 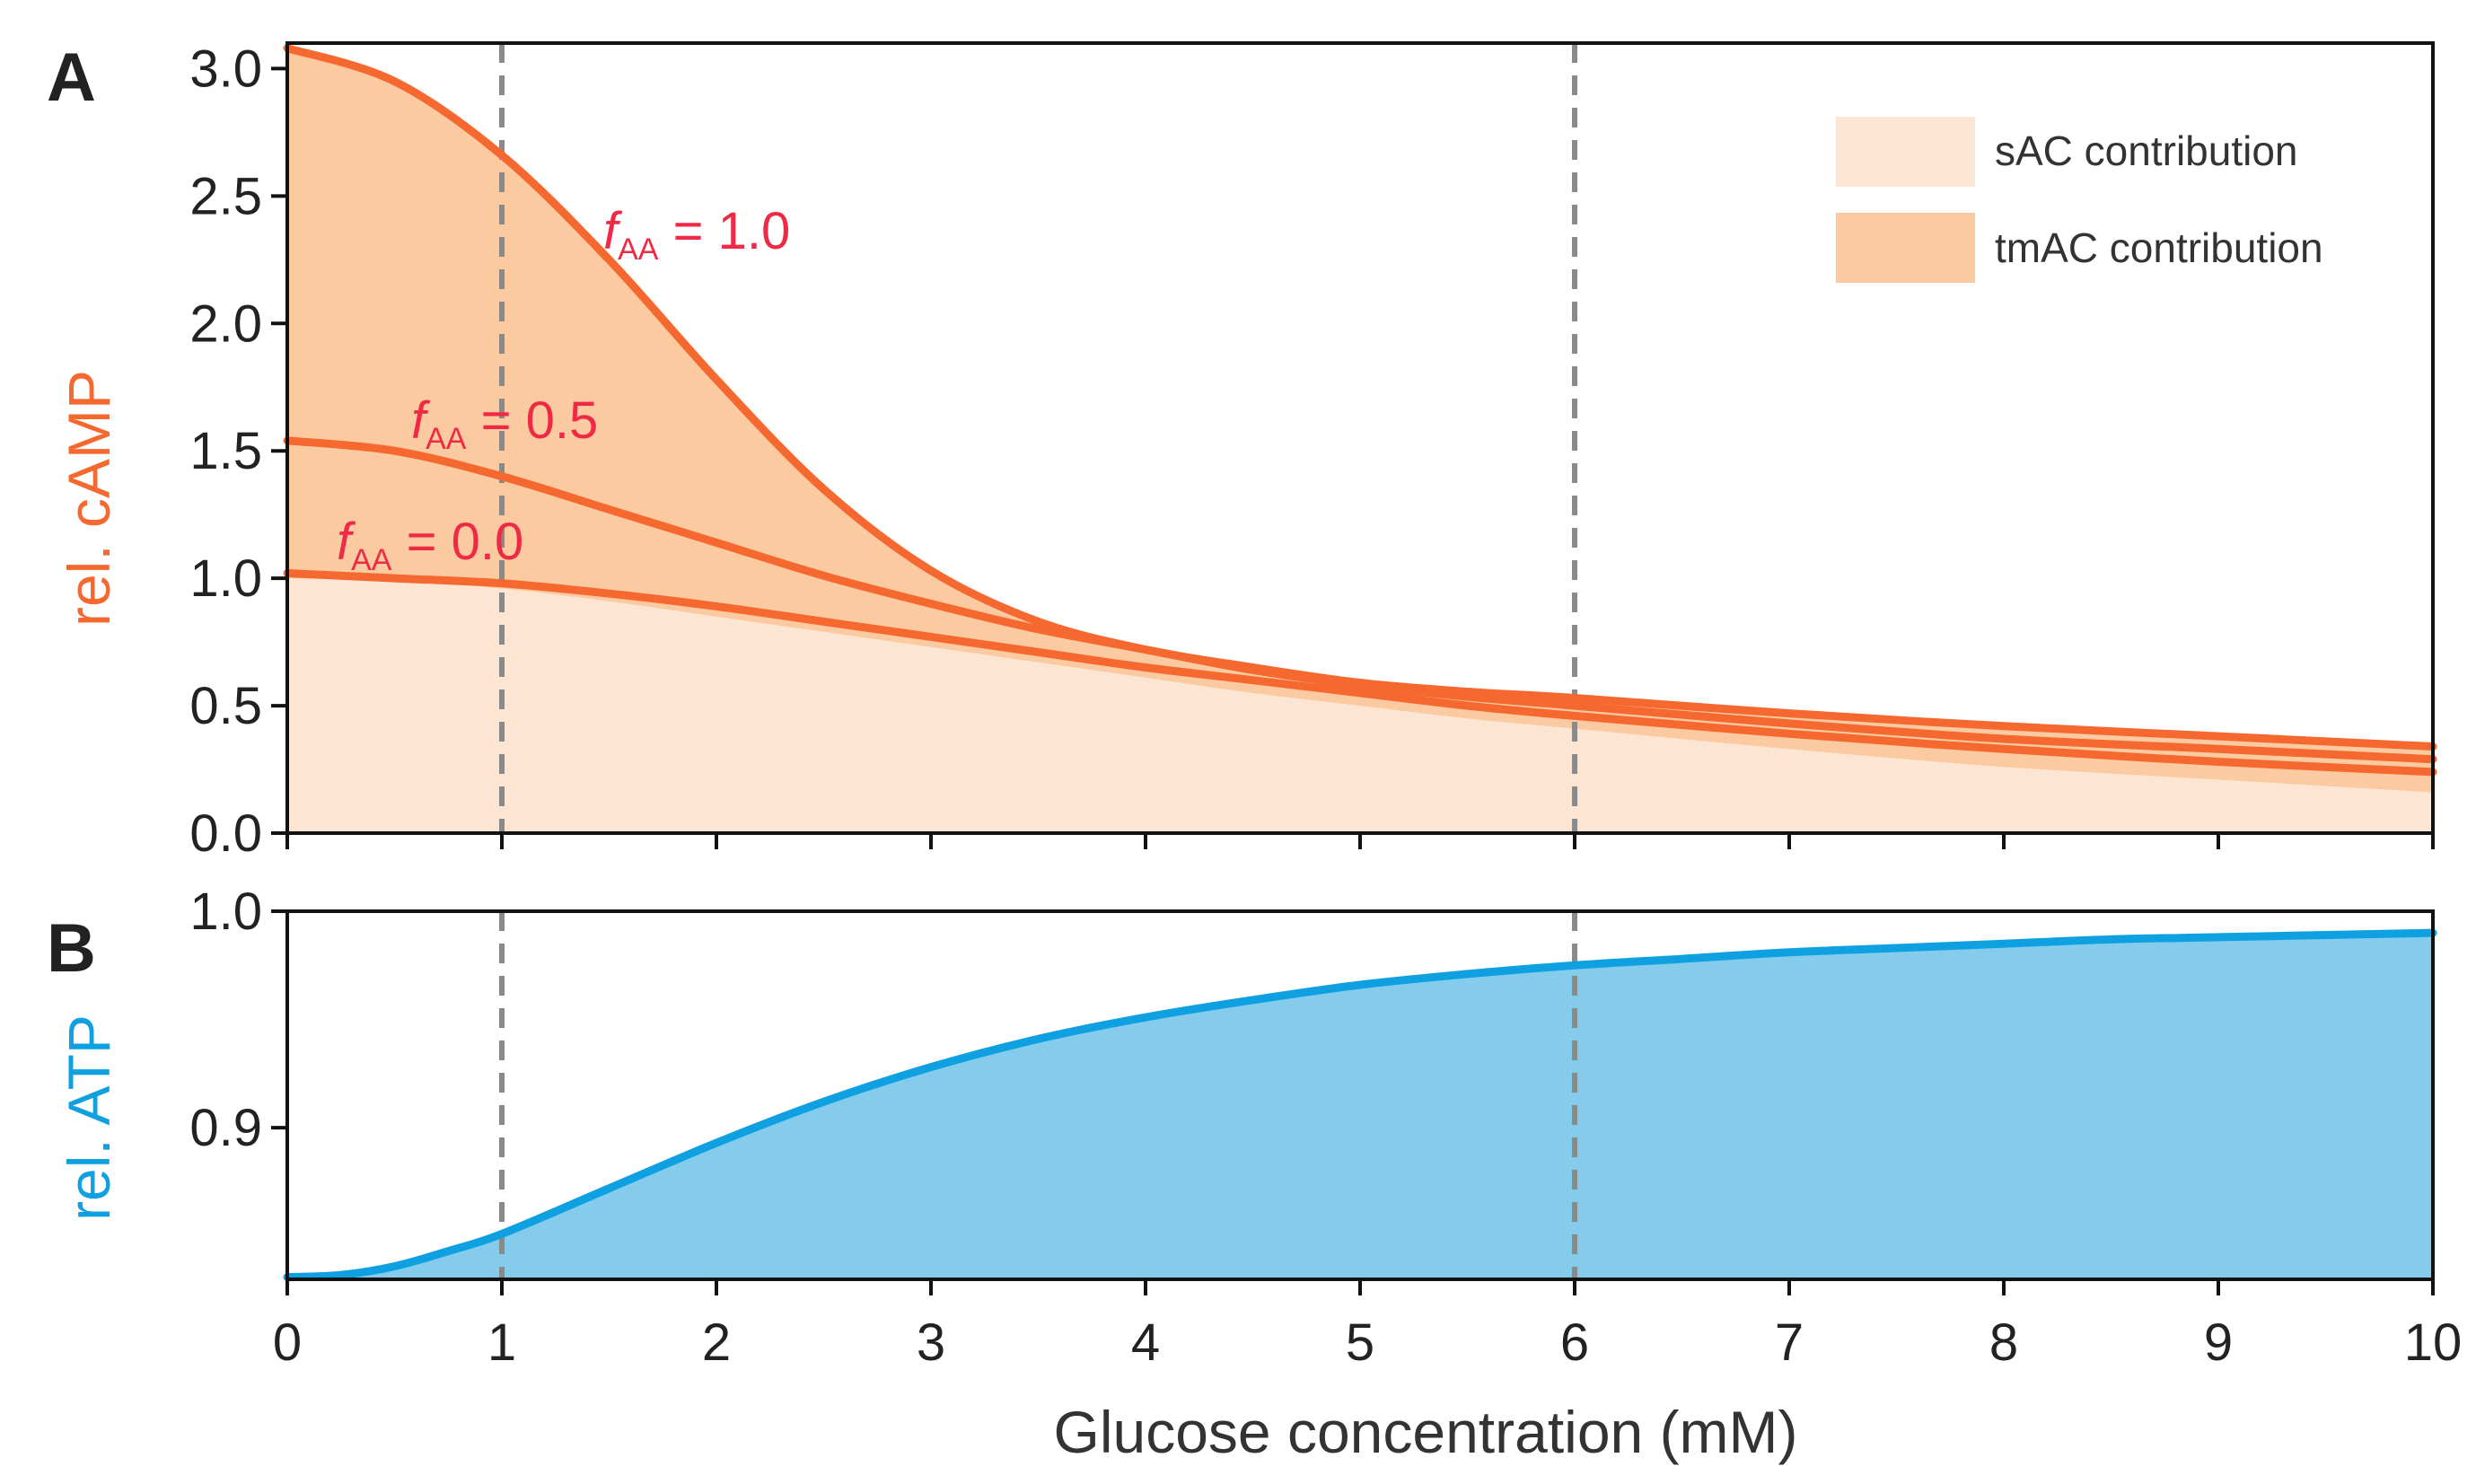 What do you see at coordinates (225, 706) in the screenshot?
I see `y-tick-label: 0.5` at bounding box center [225, 706].